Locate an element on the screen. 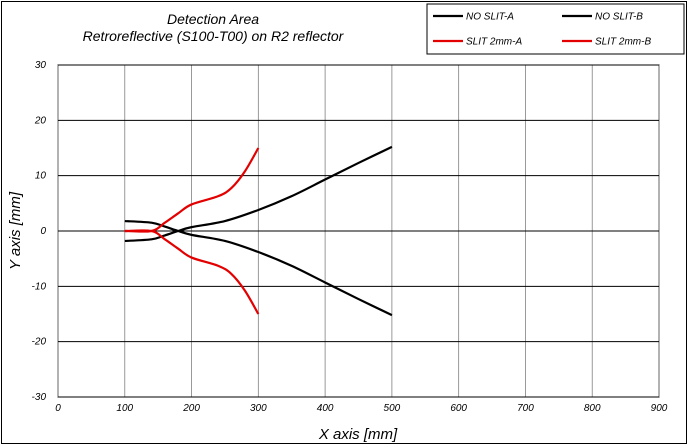  y-tick-label: -30 is located at coordinates (39, 397).